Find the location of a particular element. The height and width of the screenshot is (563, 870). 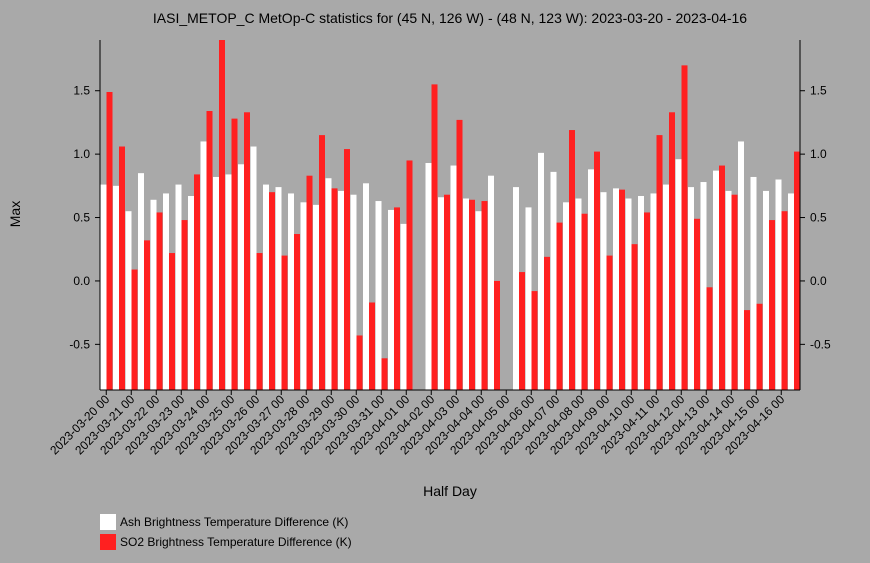

y-tick-label-right: -0.5 is located at coordinates (820, 344).